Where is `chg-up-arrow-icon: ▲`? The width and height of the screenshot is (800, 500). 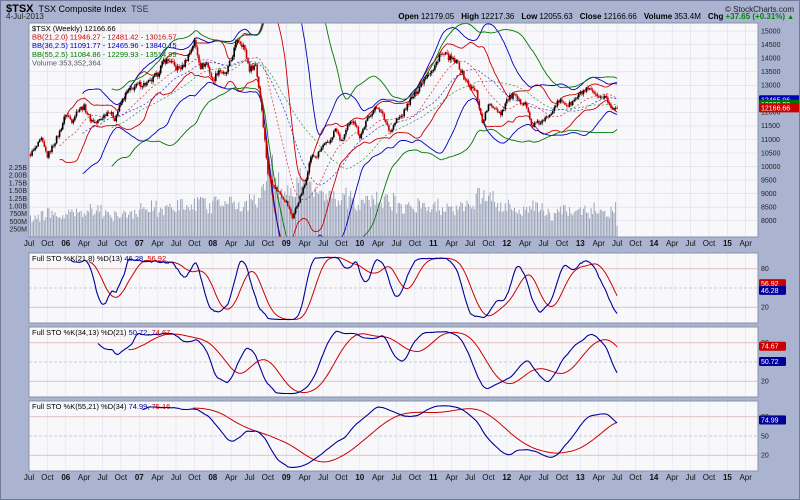 chg-up-arrow-icon: ▲ is located at coordinates (790, 17).